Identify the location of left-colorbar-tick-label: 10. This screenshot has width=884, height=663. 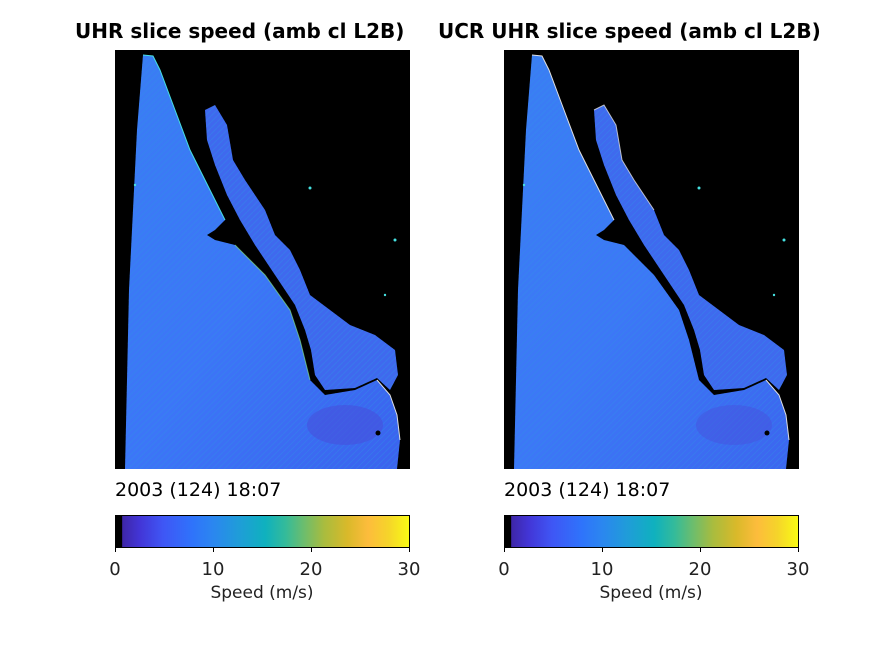
(213, 569).